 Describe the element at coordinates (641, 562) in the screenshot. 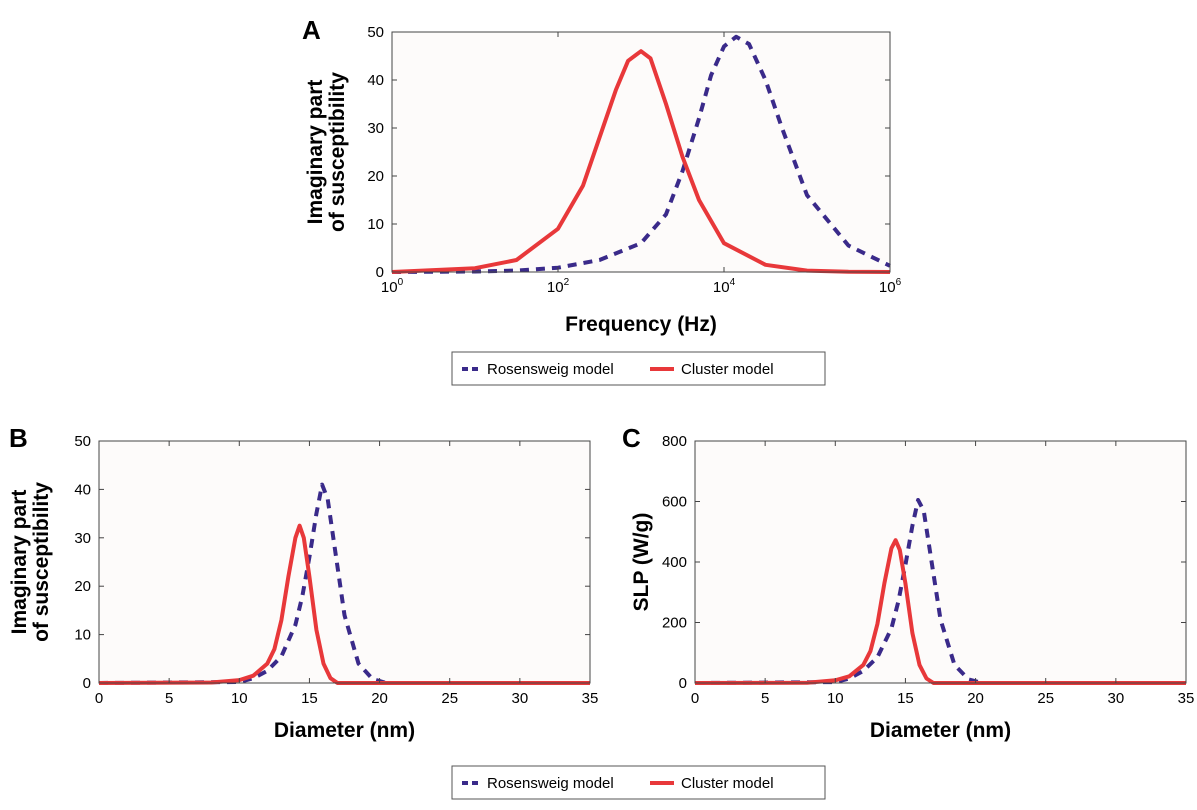

I see `y-axis-title: SLP (W/g)` at that location.